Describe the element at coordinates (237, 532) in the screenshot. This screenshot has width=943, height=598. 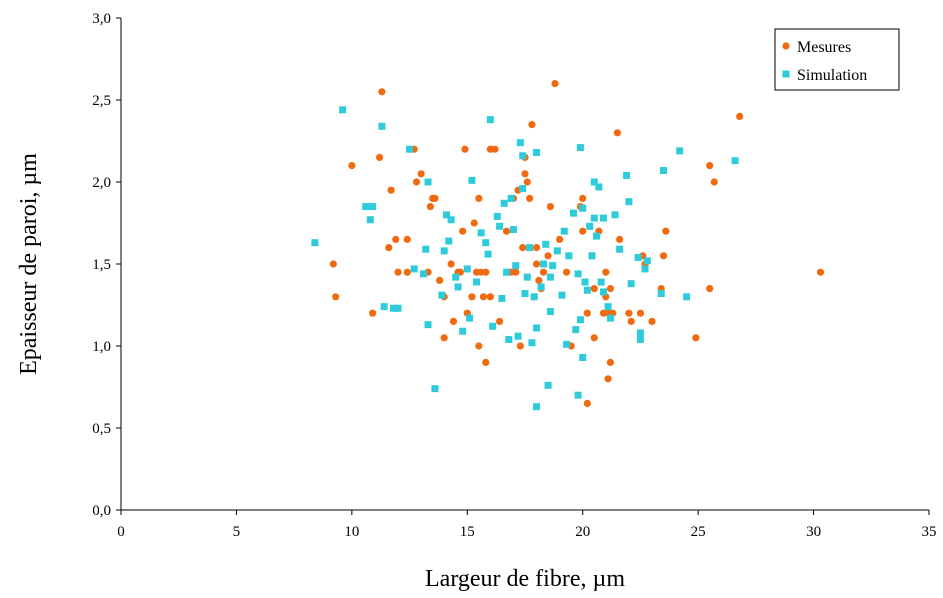
I see `x-tick-label: 5` at that location.